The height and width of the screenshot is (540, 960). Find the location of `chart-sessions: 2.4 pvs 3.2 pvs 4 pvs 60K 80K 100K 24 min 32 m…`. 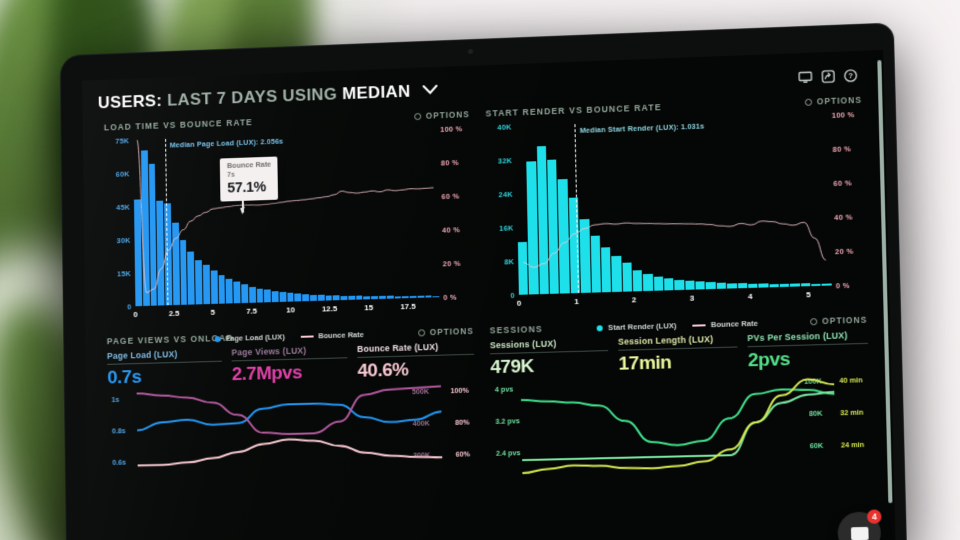

chart-sessions: 2.4 pvs 3.2 pvs 4 pvs 60K 80K 100K 24 min 32 m… is located at coordinates (681, 424).